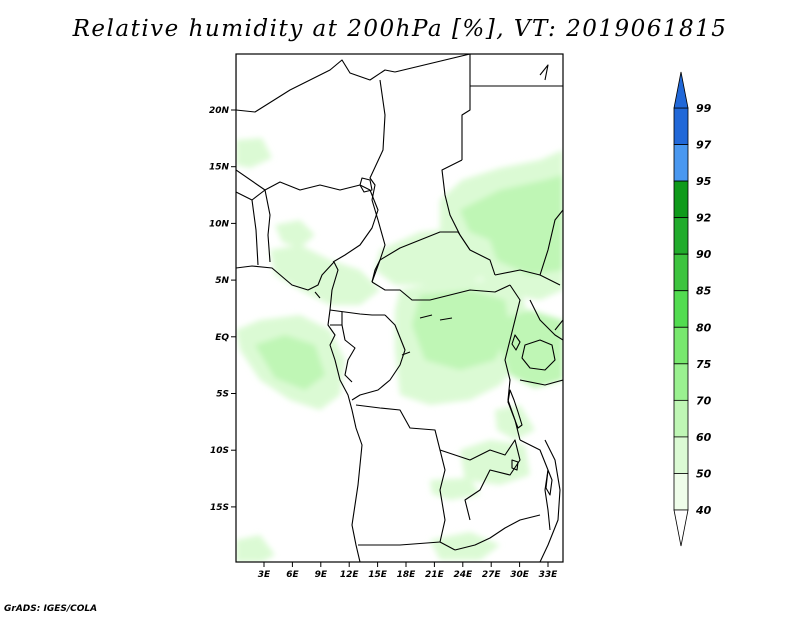 This screenshot has width=800, height=618. Describe the element at coordinates (299, 411) in the screenshot. I see `coastline-west-africa` at that location.